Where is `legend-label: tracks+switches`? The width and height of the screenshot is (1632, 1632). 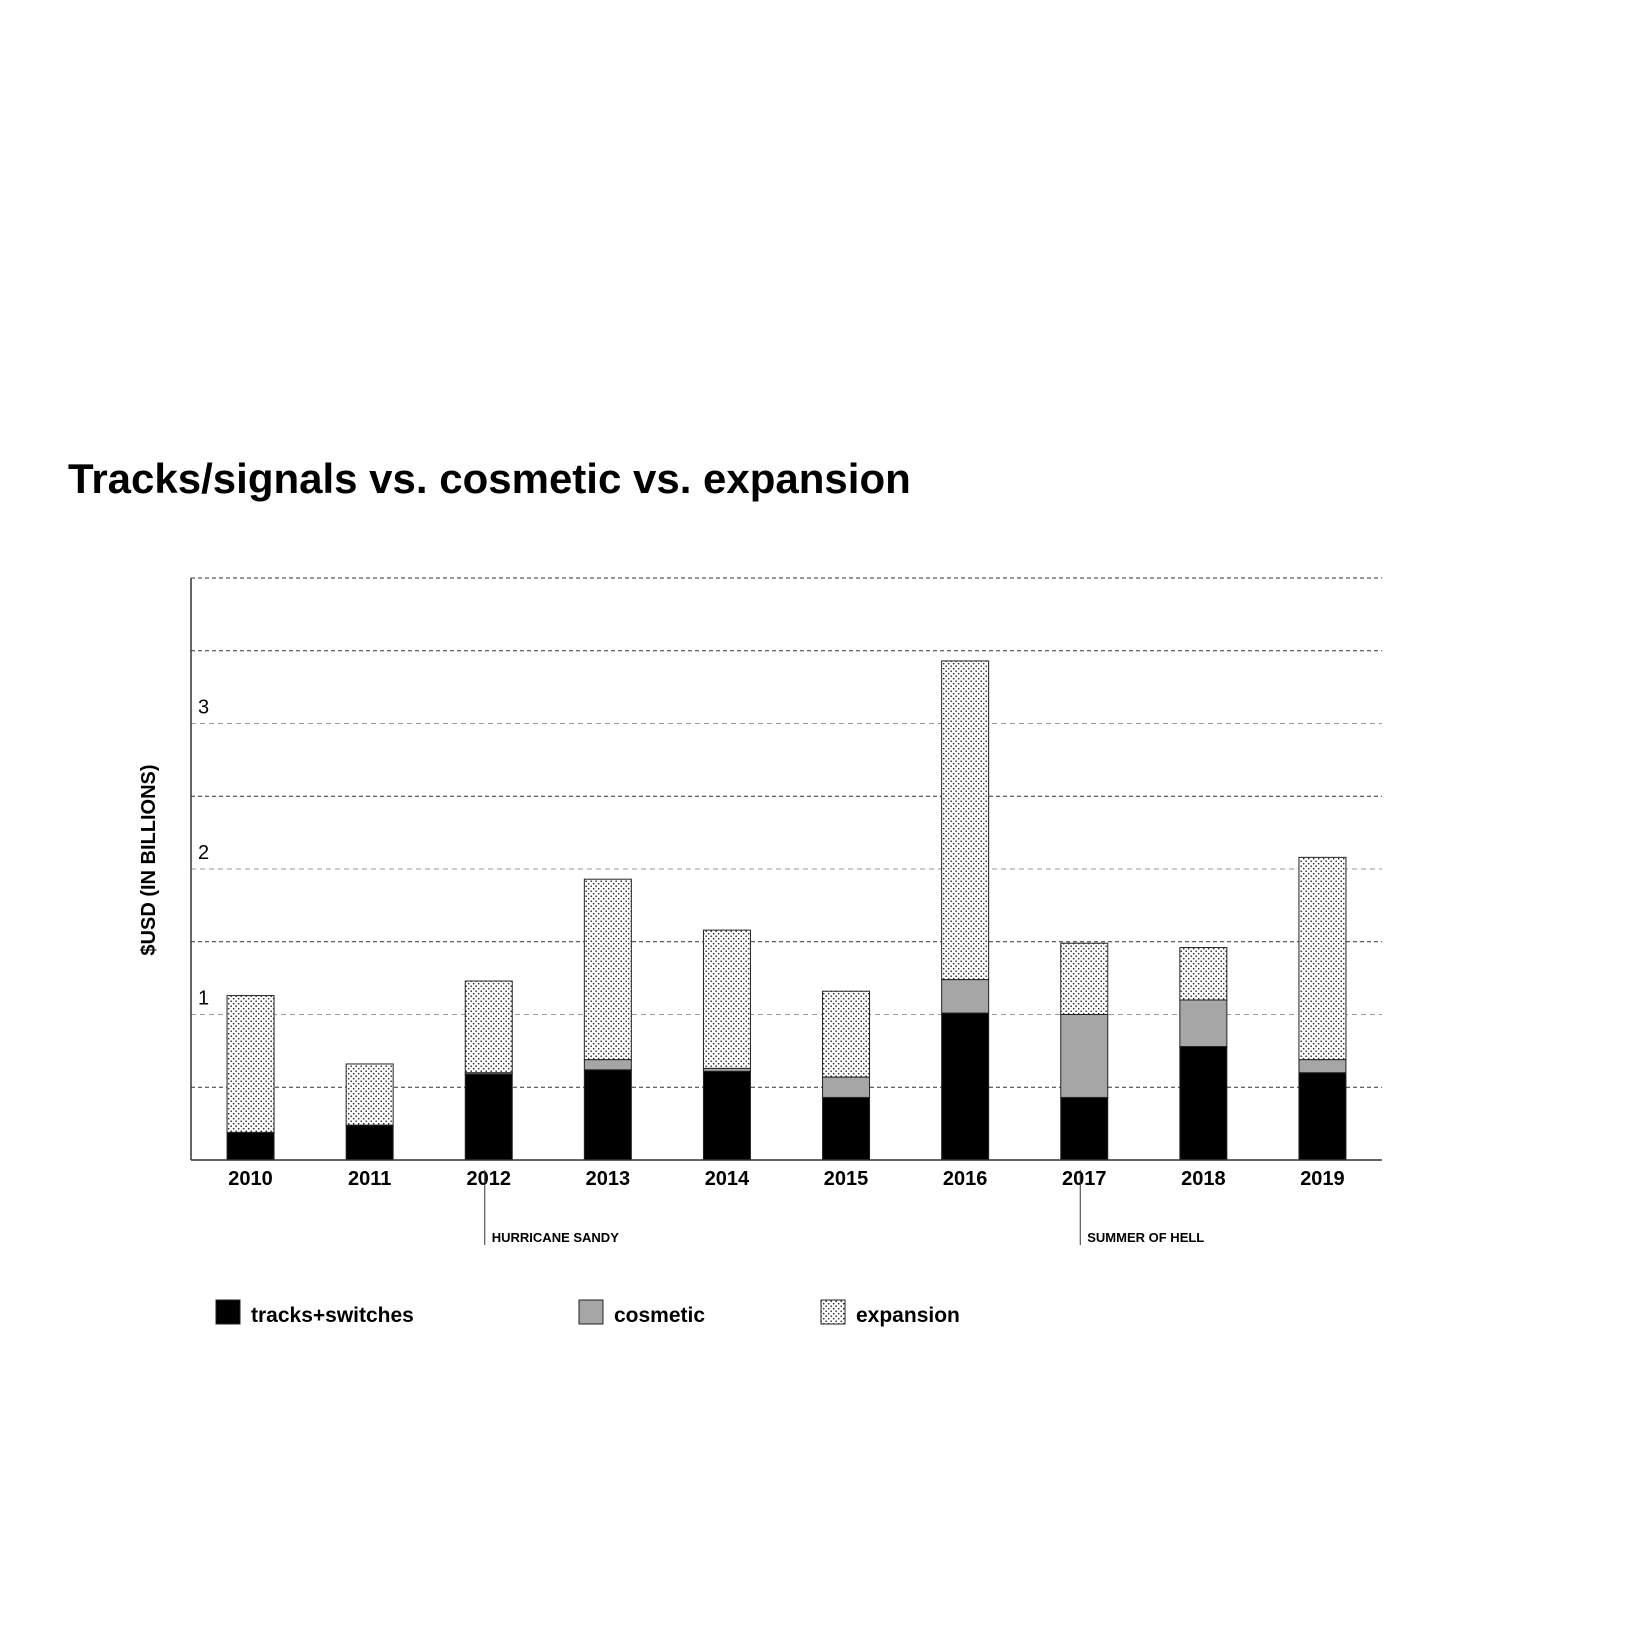
legend-label: tracks+switches is located at coordinates (332, 1315).